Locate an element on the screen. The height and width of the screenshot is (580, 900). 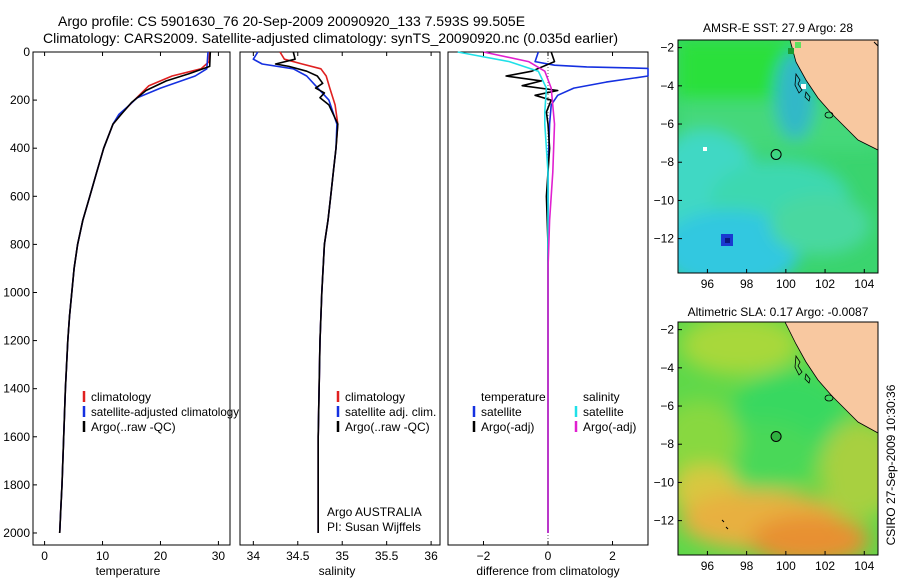
sla-argo-position-marker is located at coordinates (776, 436).